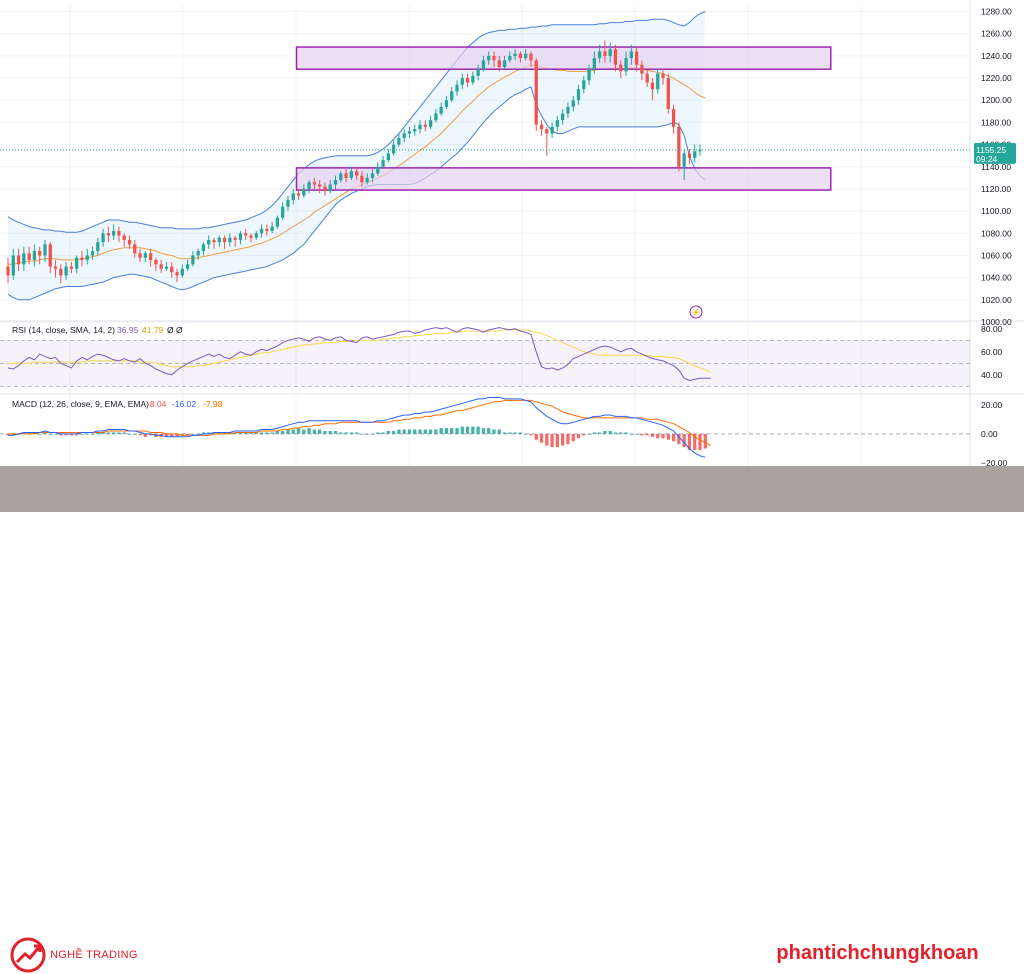 This screenshot has height=974, width=1024. I want to click on lightning-icon: ⚡, so click(696, 312).